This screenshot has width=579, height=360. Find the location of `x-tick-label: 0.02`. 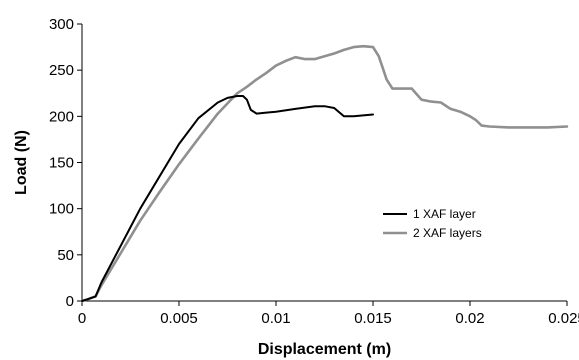

x-tick-label: 0.02 is located at coordinates (469, 318).